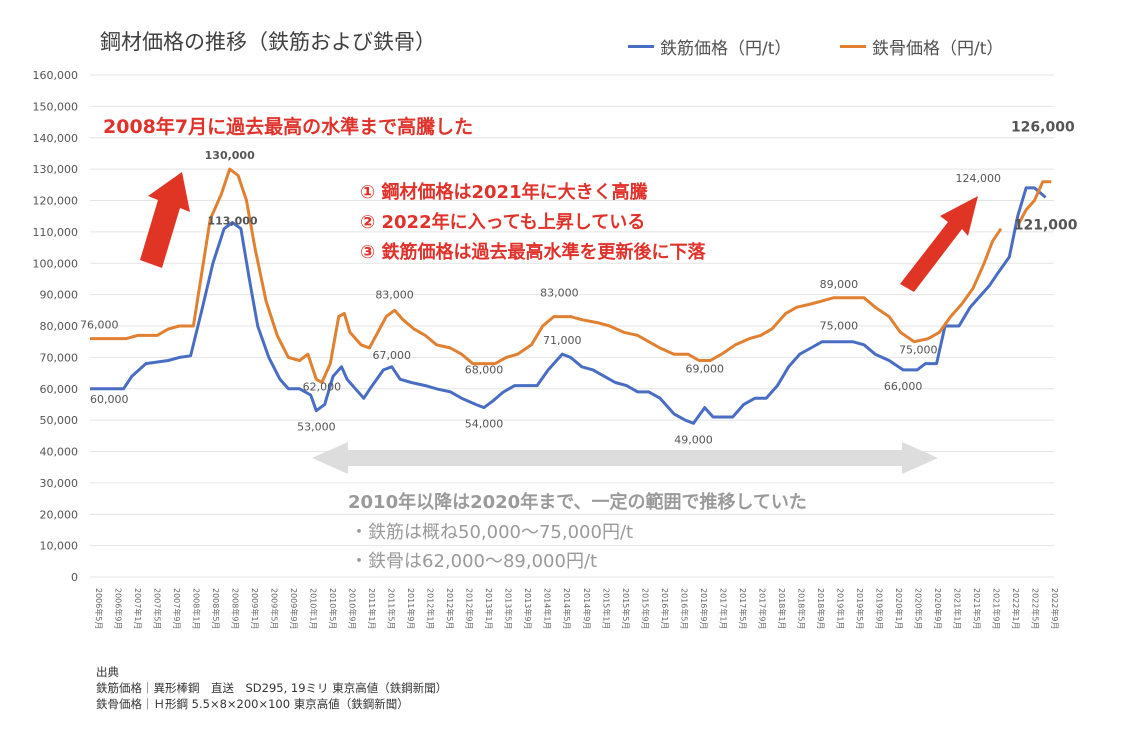 The image size is (1125, 750). I want to click on legend-rebar: 鉄筋価格（円/t）, so click(709, 46).